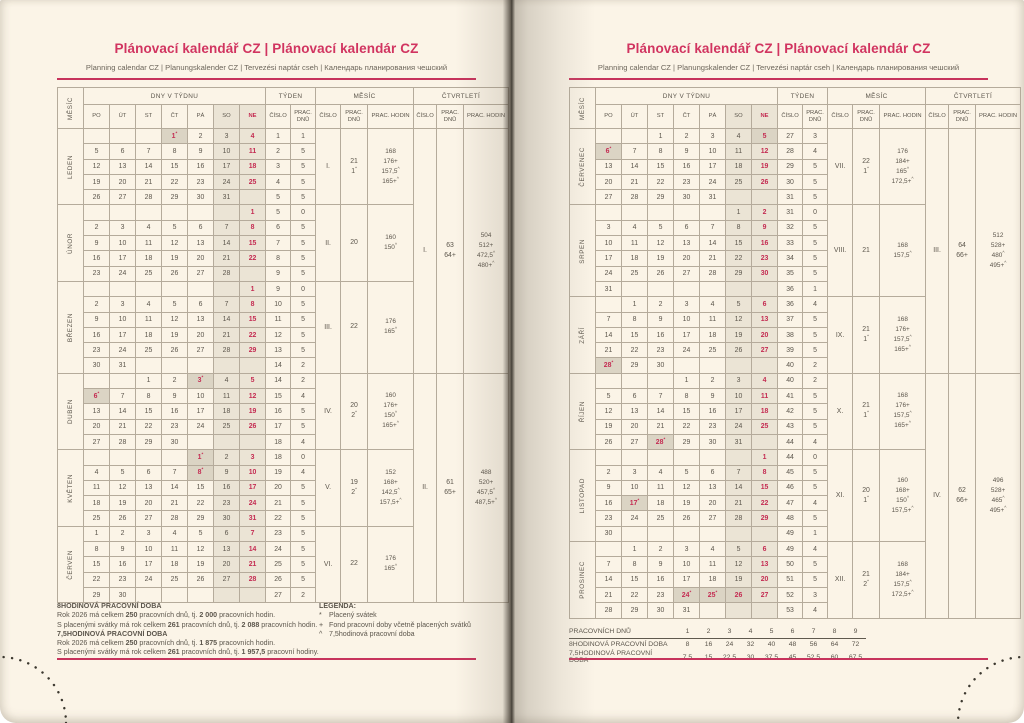 The image size is (1024, 723). What do you see at coordinates (608, 289) in the screenshot?
I see `day-cell: 31` at bounding box center [608, 289].